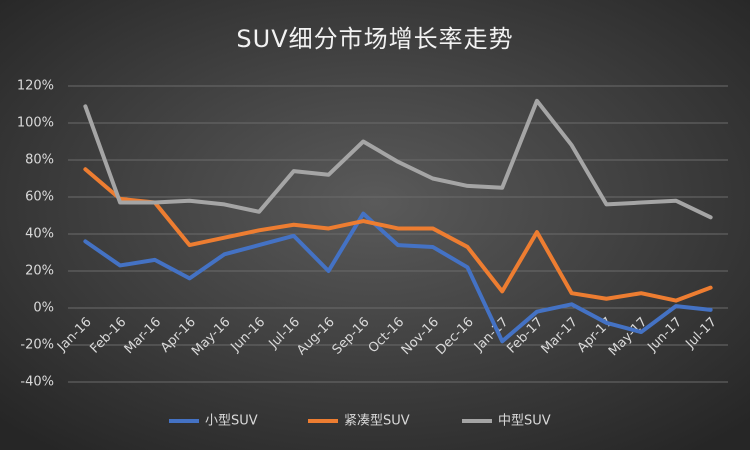  I want to click on y-tick-label: 0%, so click(43, 308).